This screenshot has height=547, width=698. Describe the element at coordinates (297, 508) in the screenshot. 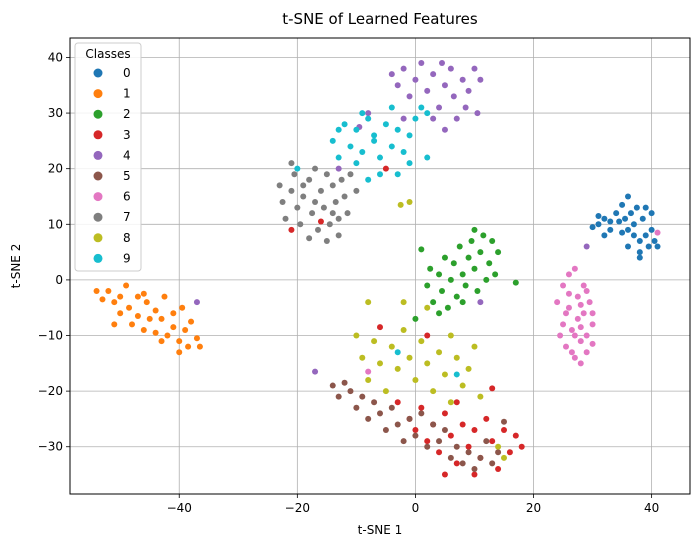

I see `x-tick-label: −20` at that location.